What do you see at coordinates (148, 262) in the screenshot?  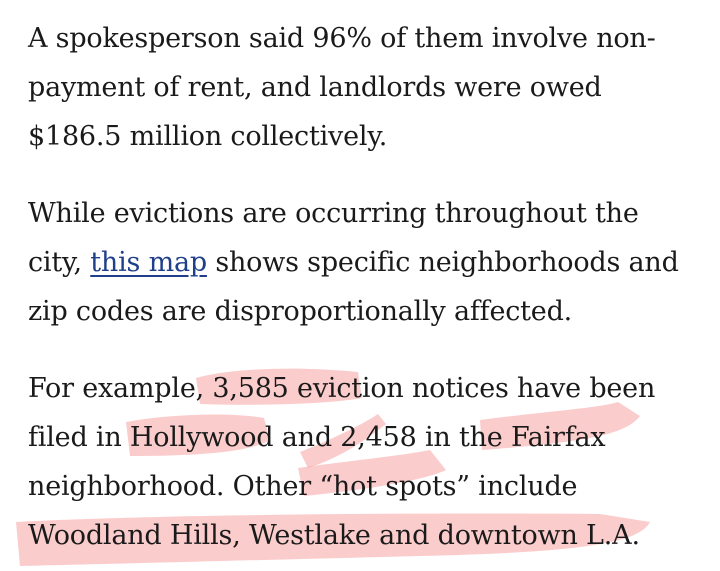 I see `map-link: this map` at bounding box center [148, 262].